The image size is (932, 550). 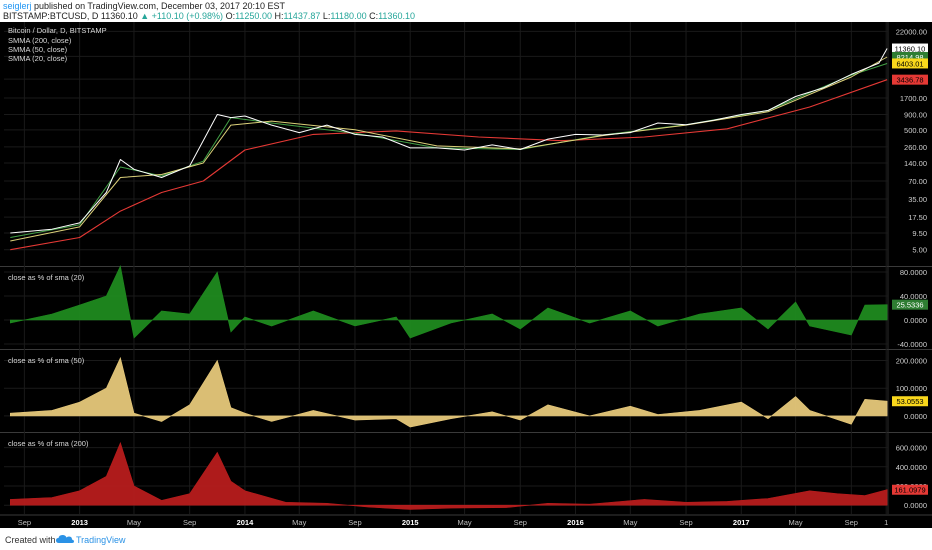 What do you see at coordinates (886, 522) in the screenshot?
I see `x-axis-label: 1` at bounding box center [886, 522].